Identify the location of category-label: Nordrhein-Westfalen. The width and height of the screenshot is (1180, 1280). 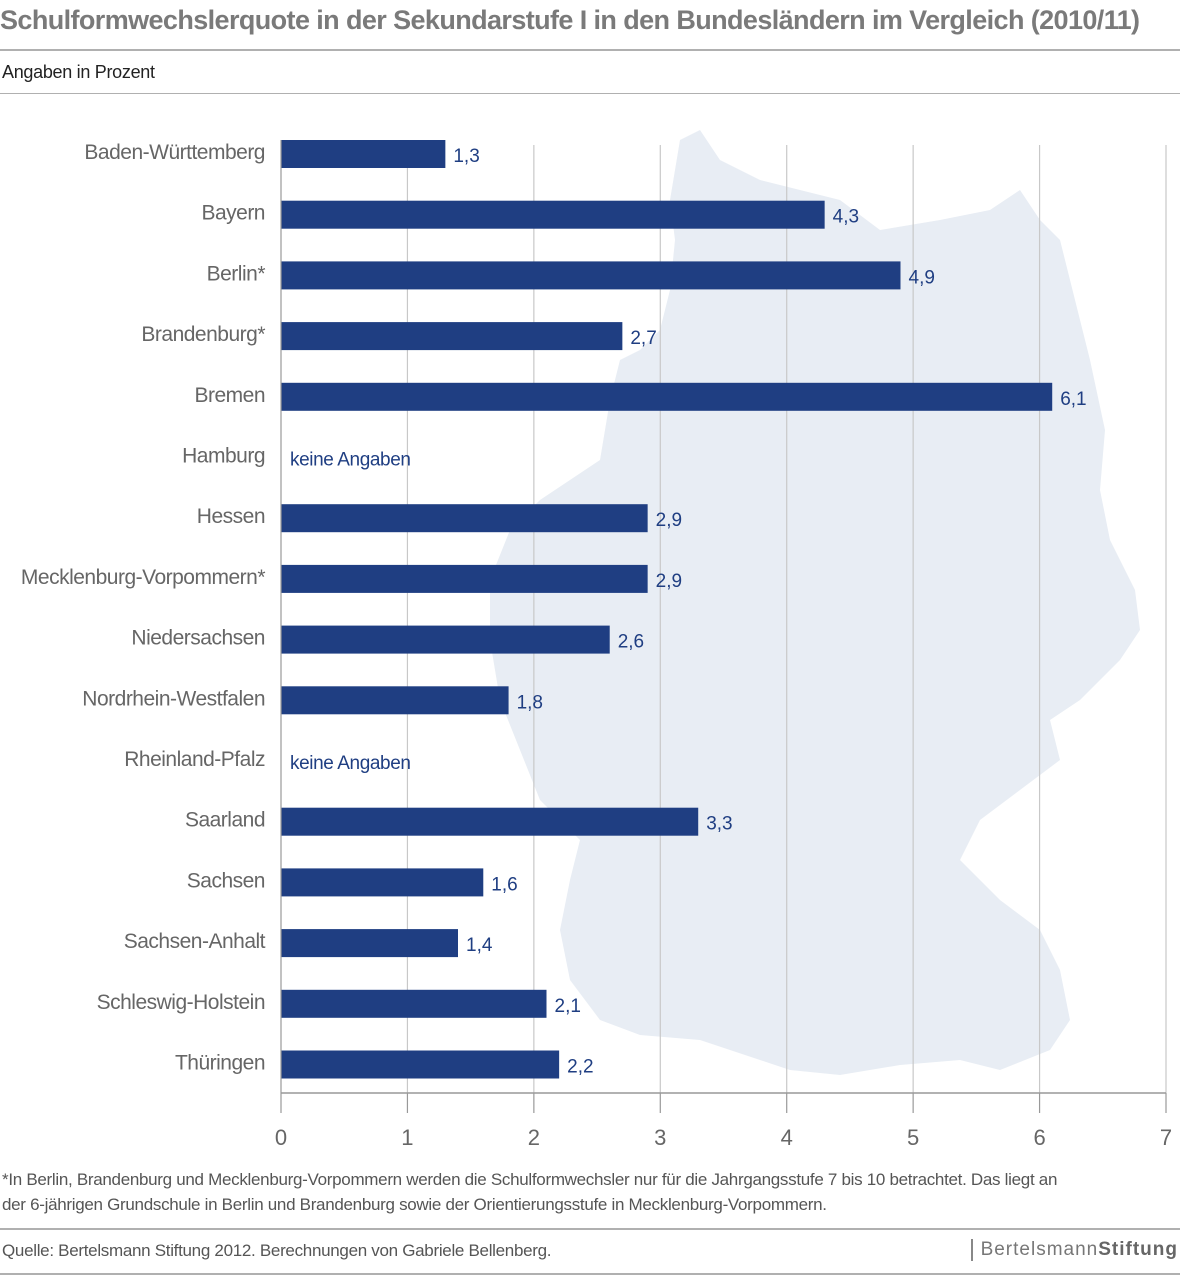
(173, 698).